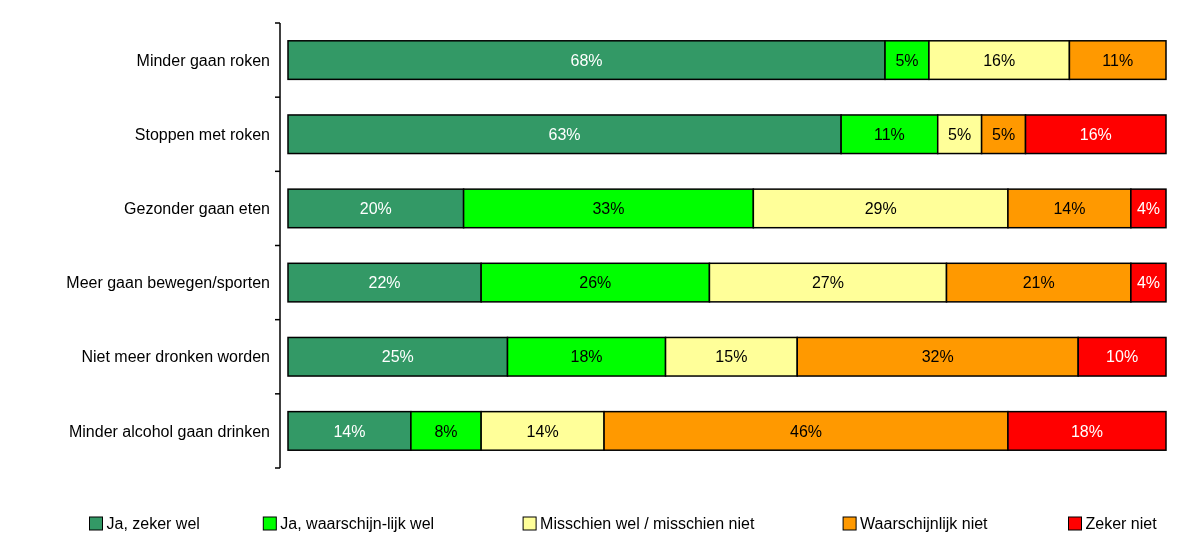 The width and height of the screenshot is (1186, 546). Describe the element at coordinates (647, 523) in the screenshot. I see `legend-label: Misschien wel / misschien niet` at that location.